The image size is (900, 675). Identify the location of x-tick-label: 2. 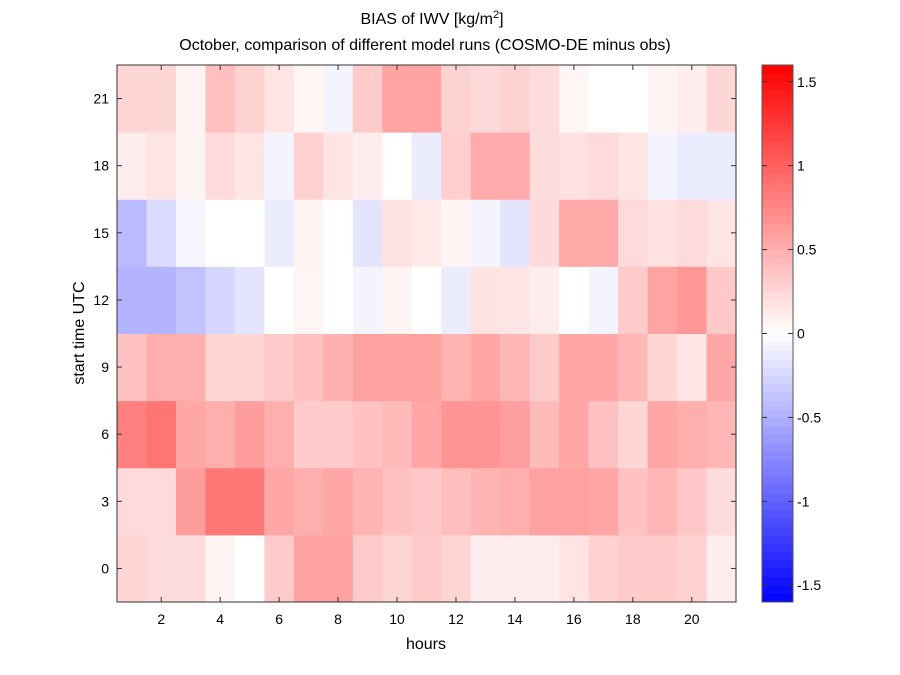
(161, 619).